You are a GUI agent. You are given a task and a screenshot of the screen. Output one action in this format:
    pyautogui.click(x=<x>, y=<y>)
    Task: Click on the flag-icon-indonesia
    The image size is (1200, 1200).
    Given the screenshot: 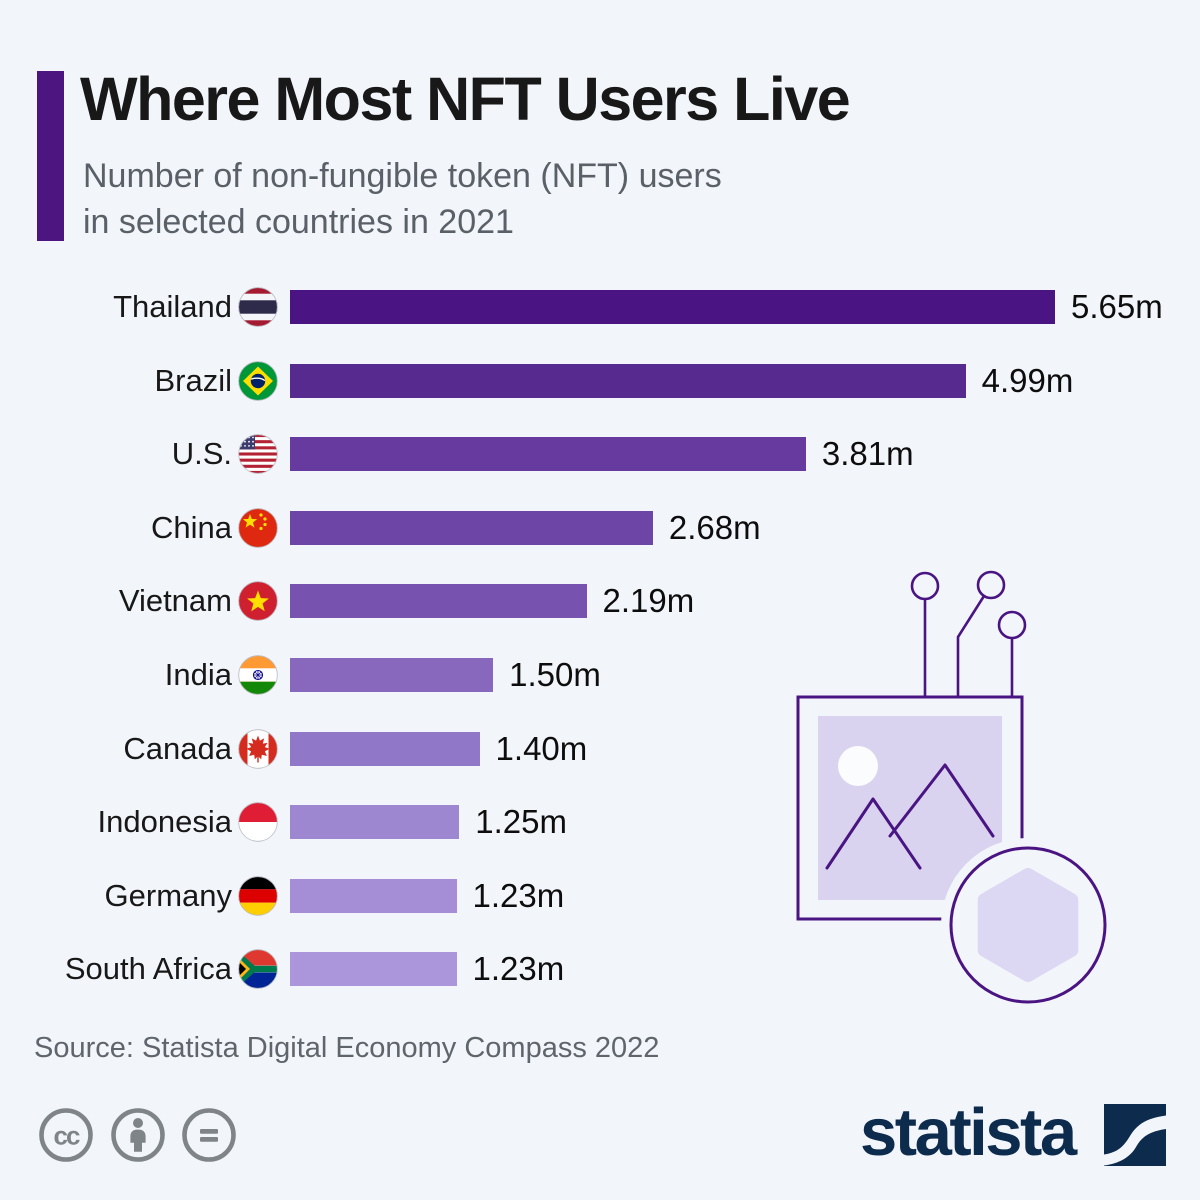 What is the action you would take?
    pyautogui.click(x=258, y=822)
    